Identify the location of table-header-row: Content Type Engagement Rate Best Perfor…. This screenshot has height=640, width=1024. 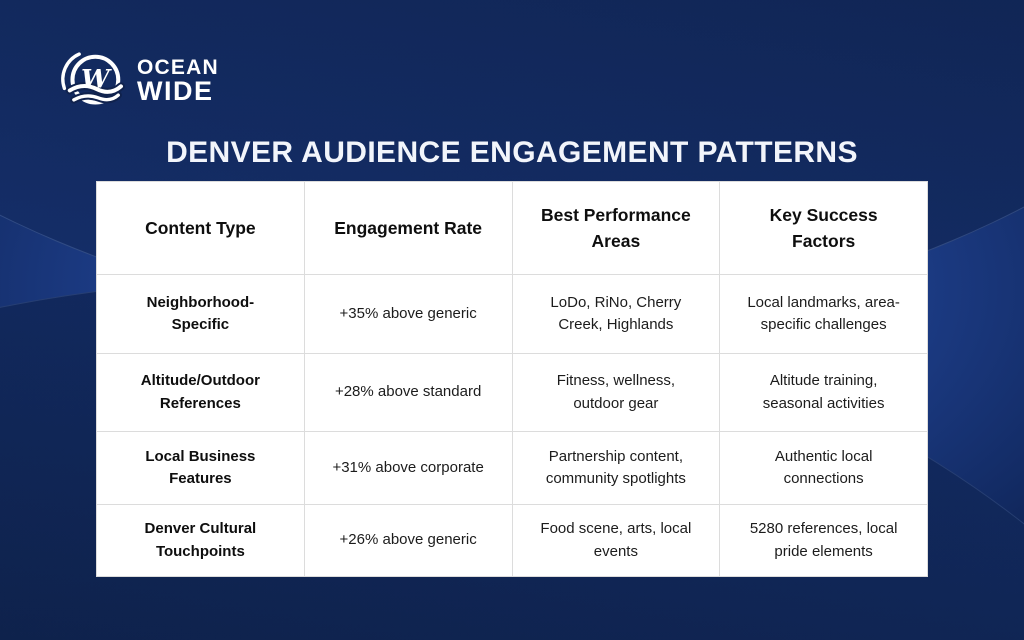
(512, 228).